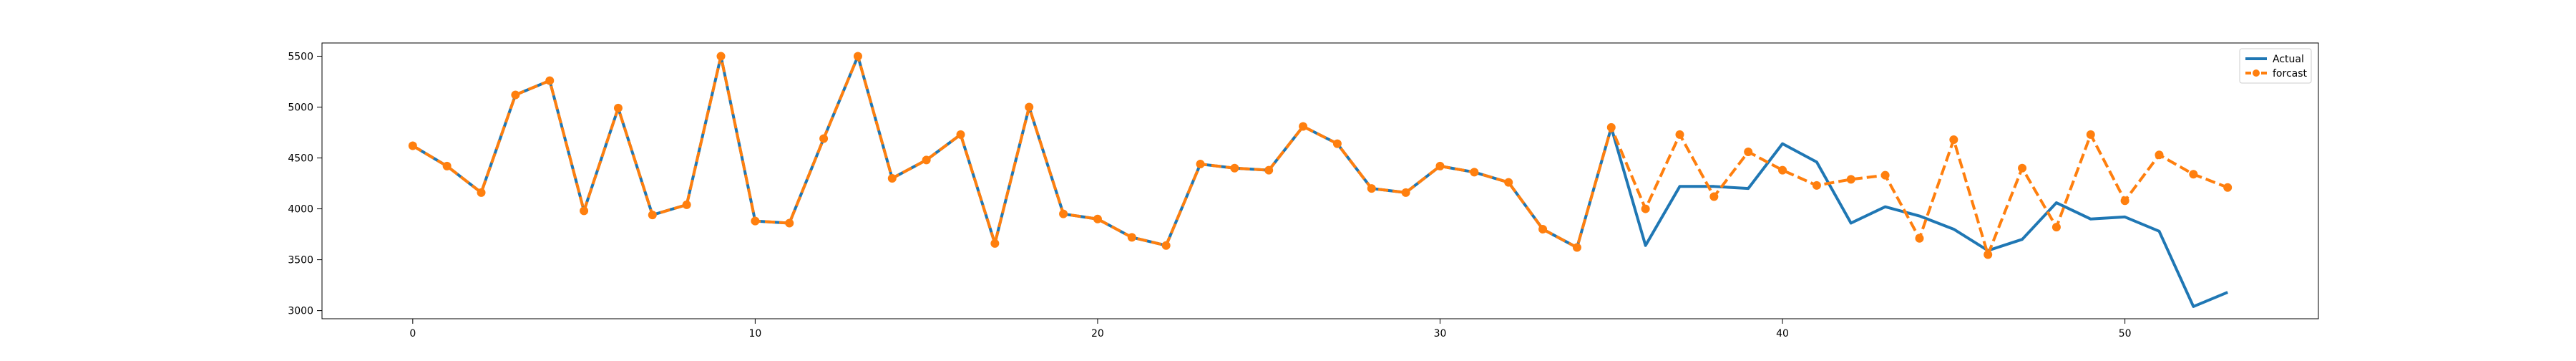 This screenshot has width=2576, height=361. Describe the element at coordinates (1440, 334) in the screenshot. I see `x-tick-label: 30` at that location.